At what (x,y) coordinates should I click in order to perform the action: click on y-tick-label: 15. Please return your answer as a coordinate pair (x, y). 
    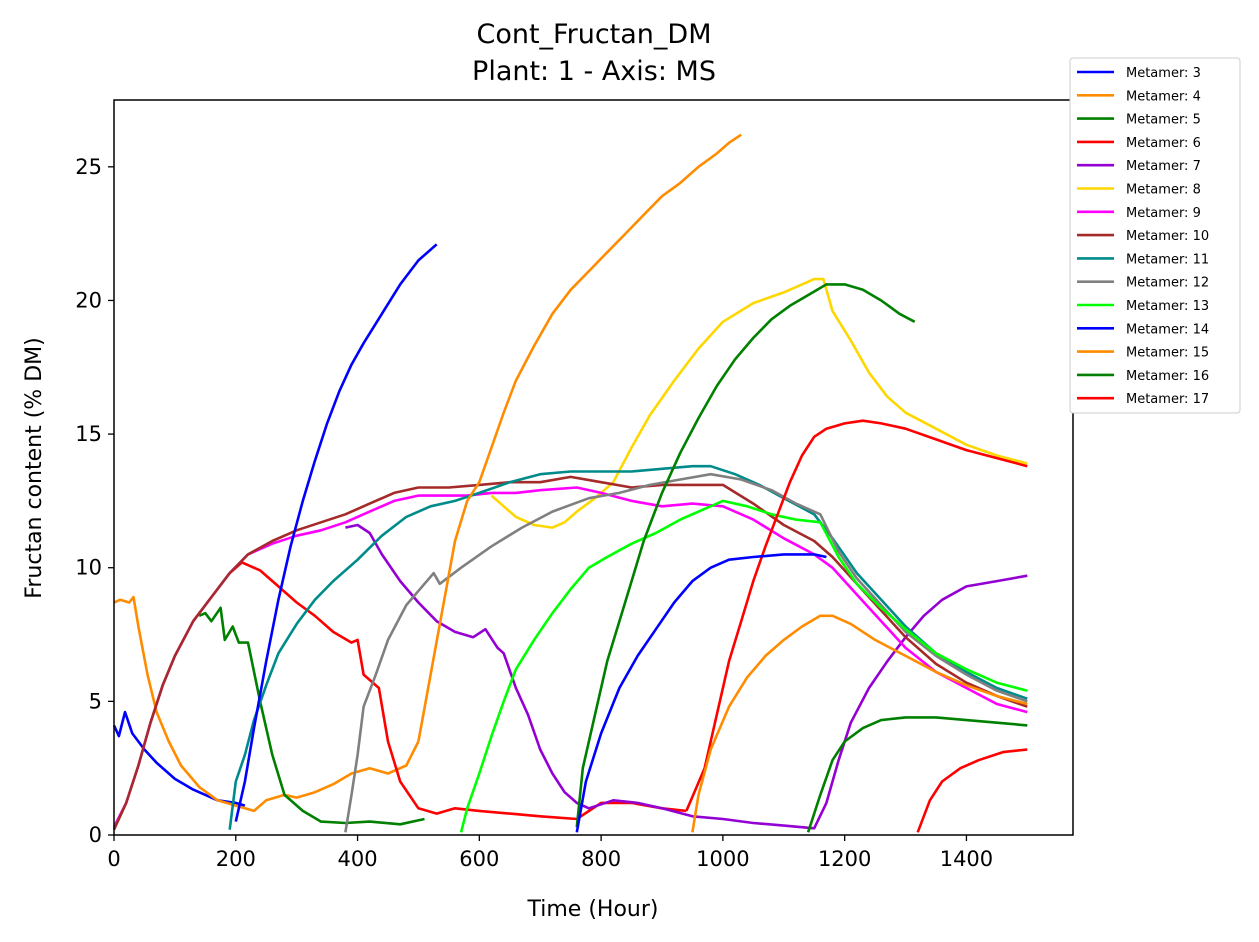
    Looking at the image, I should click on (88, 434).